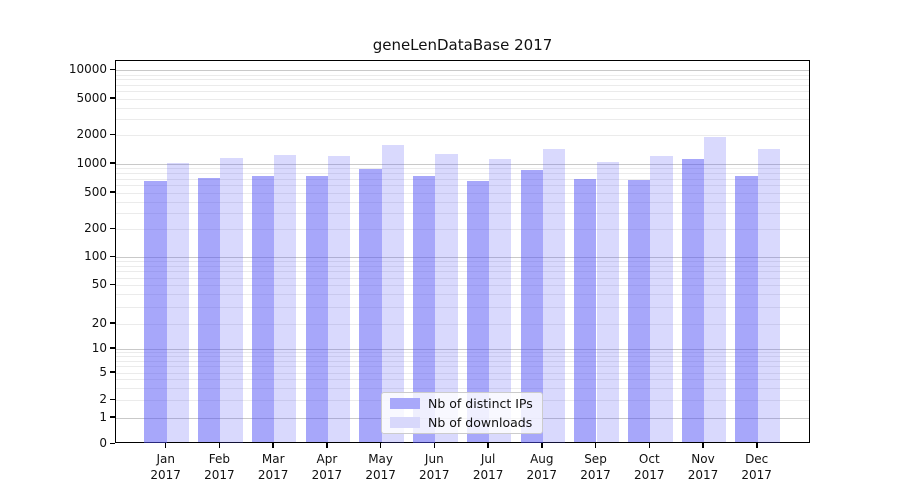 The image size is (900, 500). I want to click on bar-downloads-apr, so click(339, 299).